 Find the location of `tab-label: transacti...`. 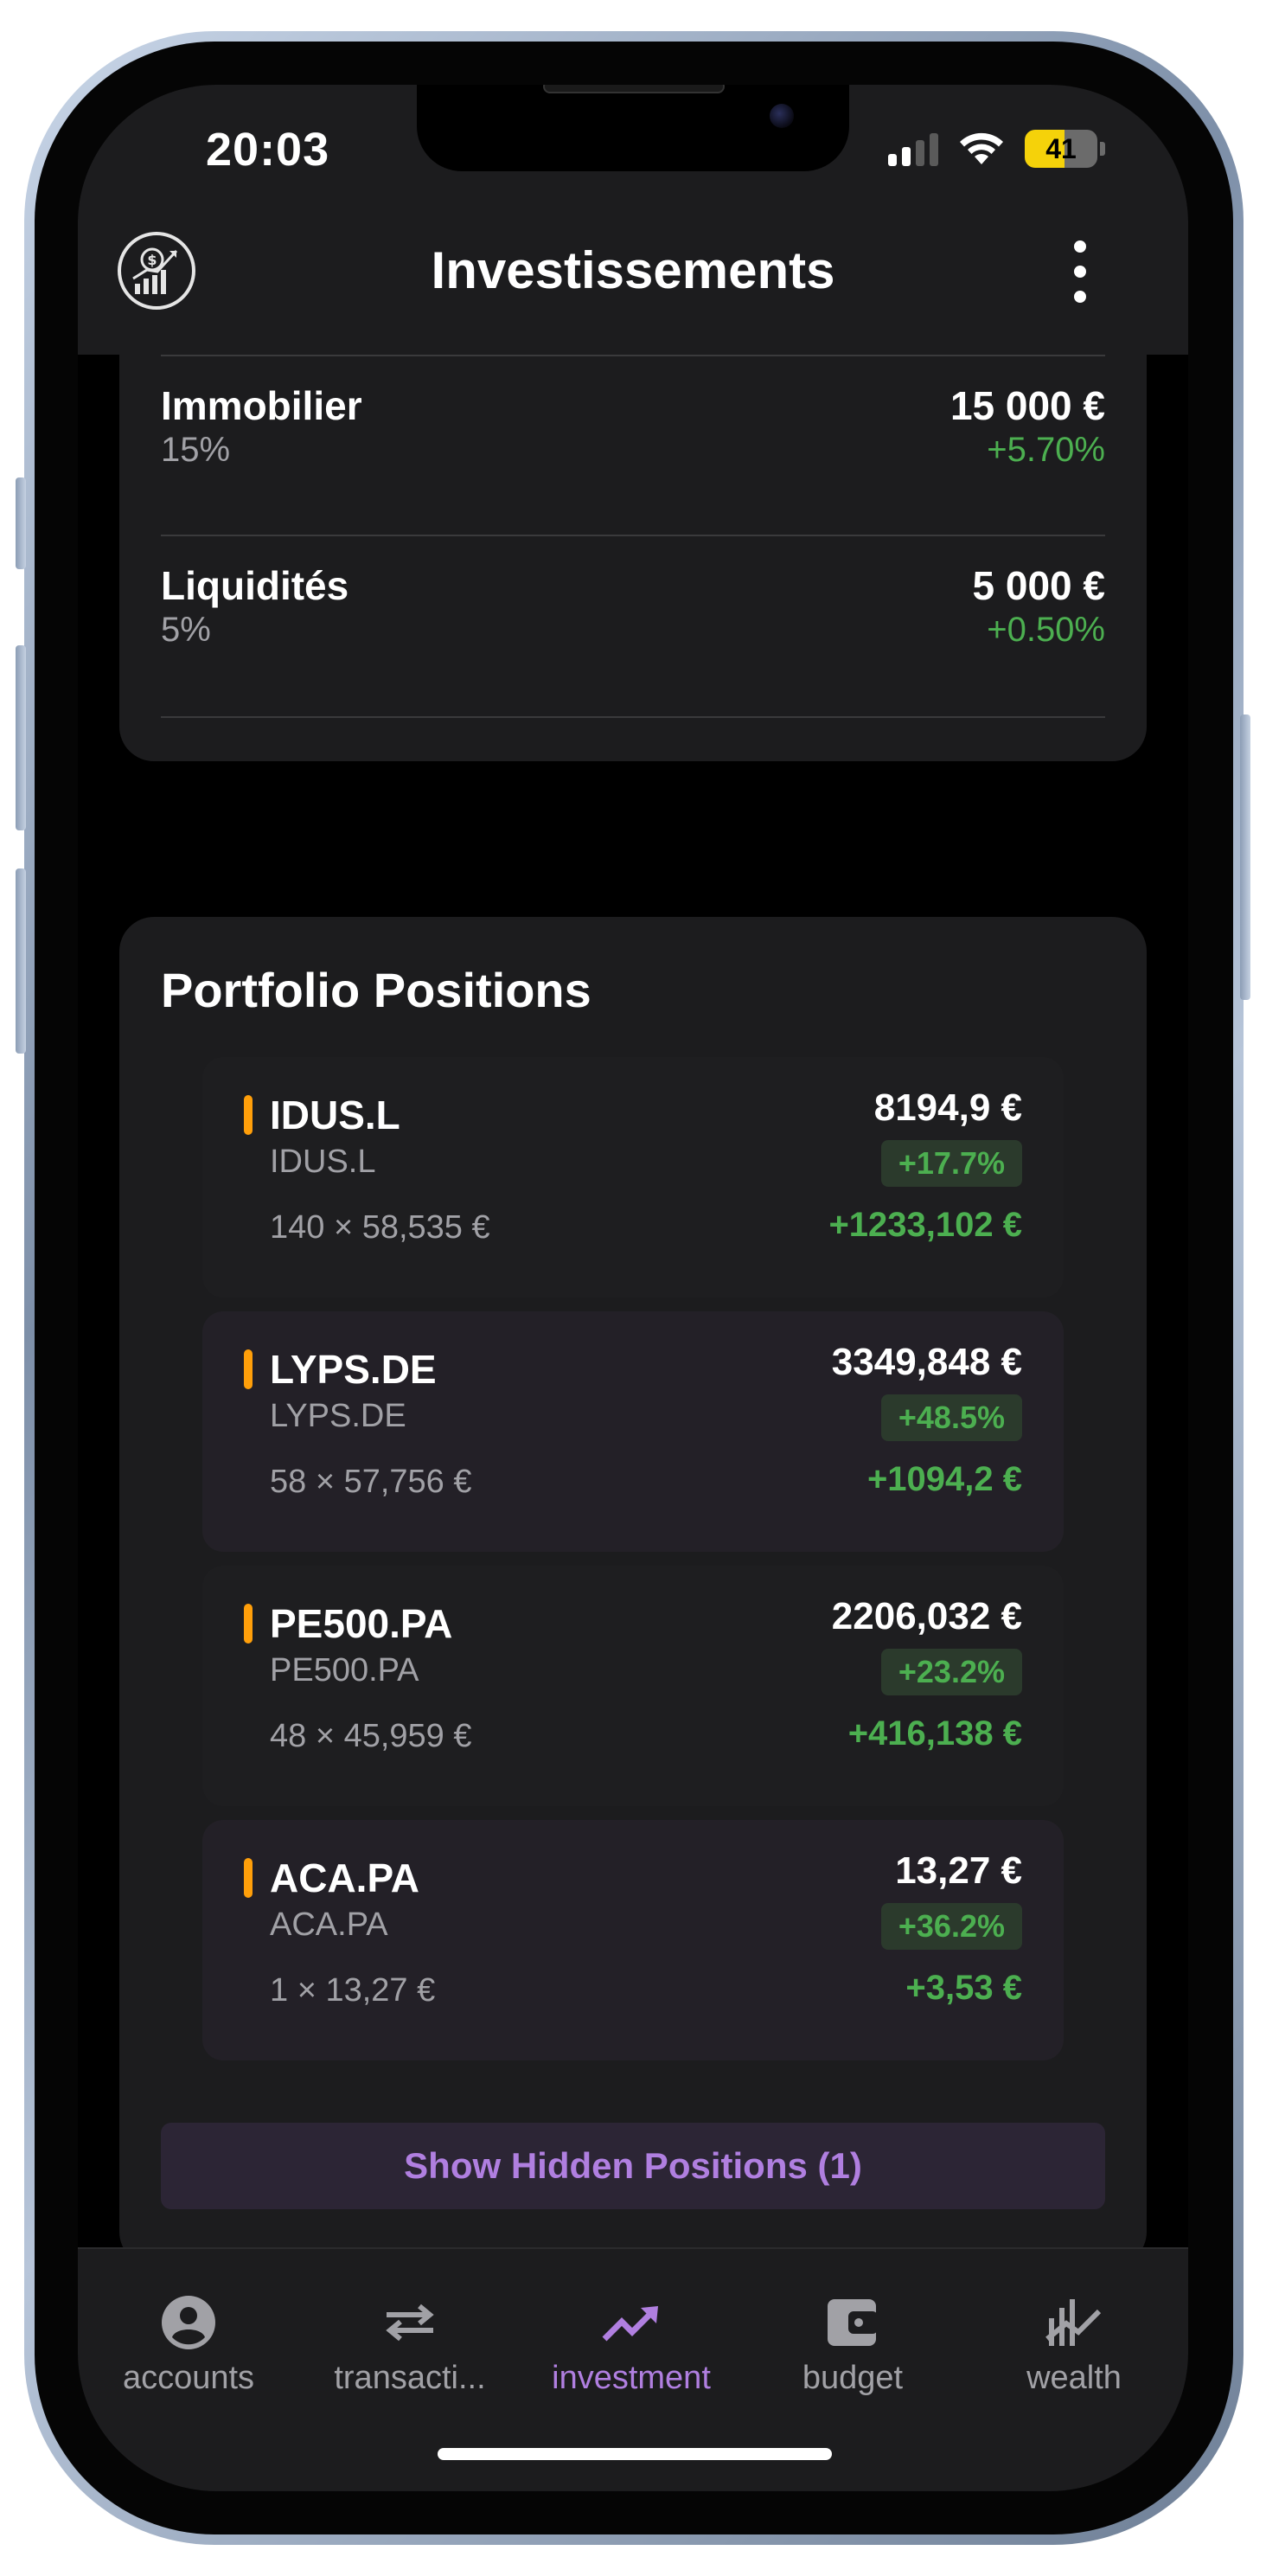

tab-label: transacti... is located at coordinates (410, 2378).